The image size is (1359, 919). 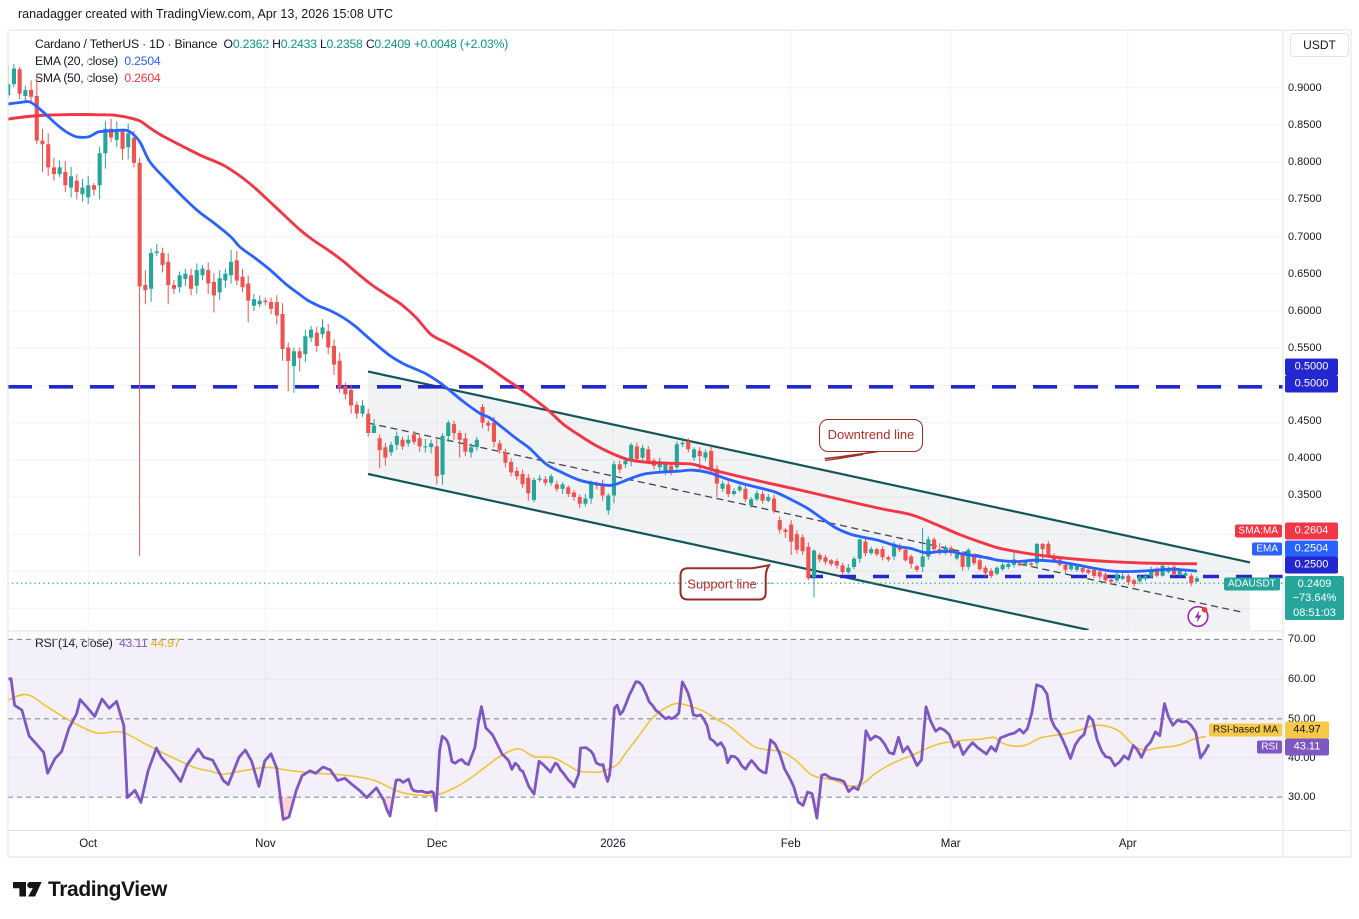 I want to click on svg-text: Support line, so click(x=721, y=584).